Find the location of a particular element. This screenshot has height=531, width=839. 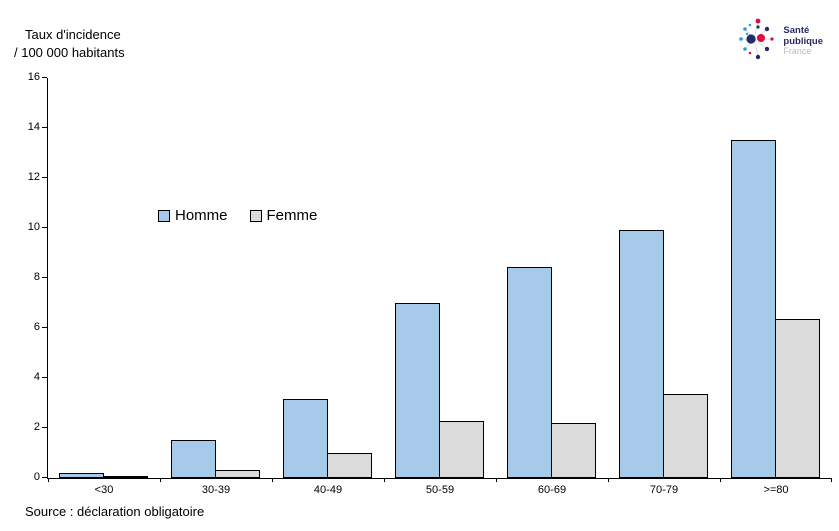

logo-dots-icon is located at coordinates (758, 41).